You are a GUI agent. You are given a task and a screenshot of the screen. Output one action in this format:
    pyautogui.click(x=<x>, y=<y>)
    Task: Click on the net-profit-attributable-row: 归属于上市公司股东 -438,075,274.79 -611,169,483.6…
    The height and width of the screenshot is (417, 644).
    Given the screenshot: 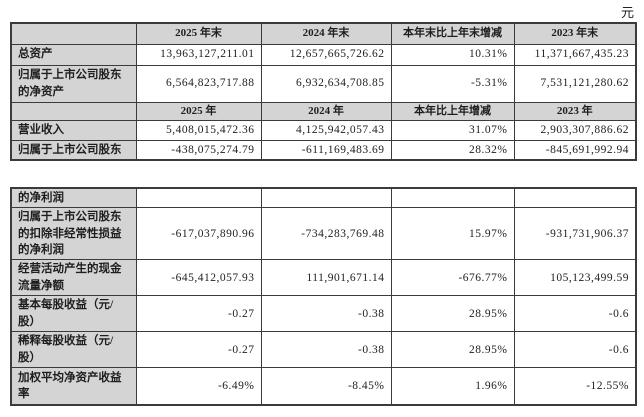 What is the action you would take?
    pyautogui.click(x=323, y=150)
    